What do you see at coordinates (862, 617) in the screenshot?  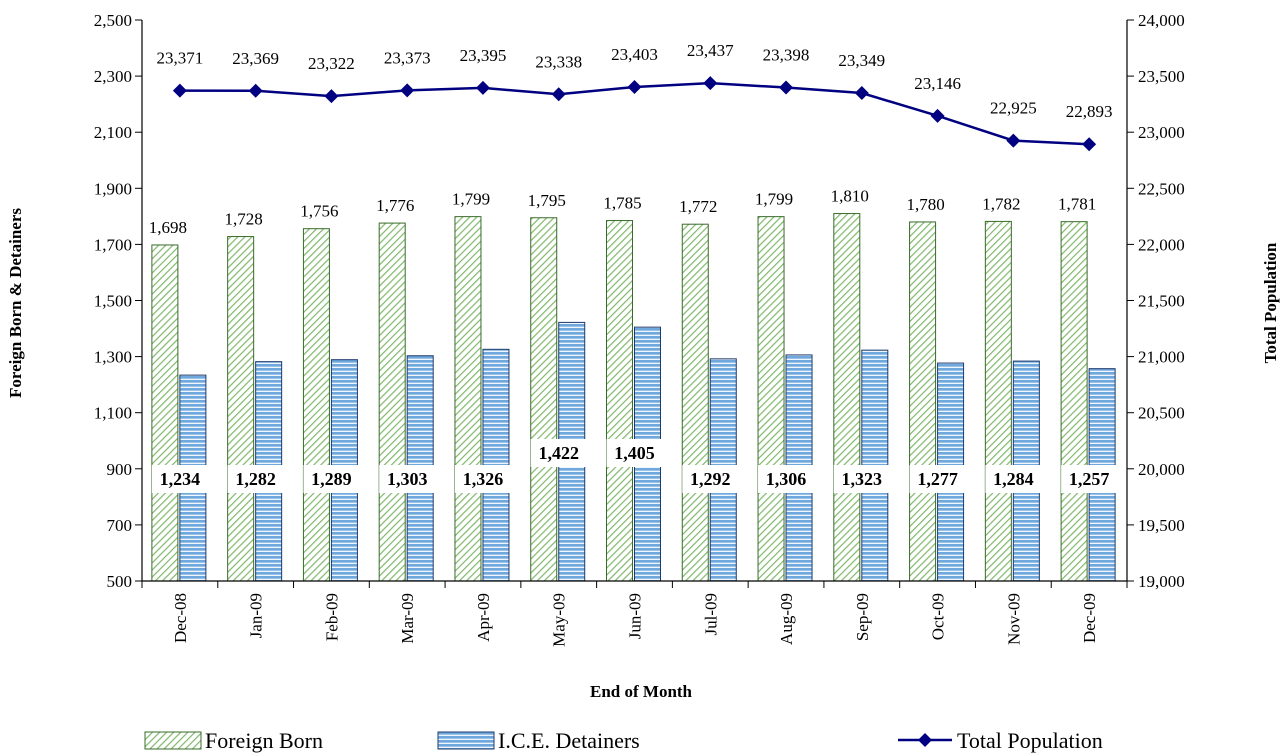 I see `x-tick-label: Sep-09` at bounding box center [862, 617].